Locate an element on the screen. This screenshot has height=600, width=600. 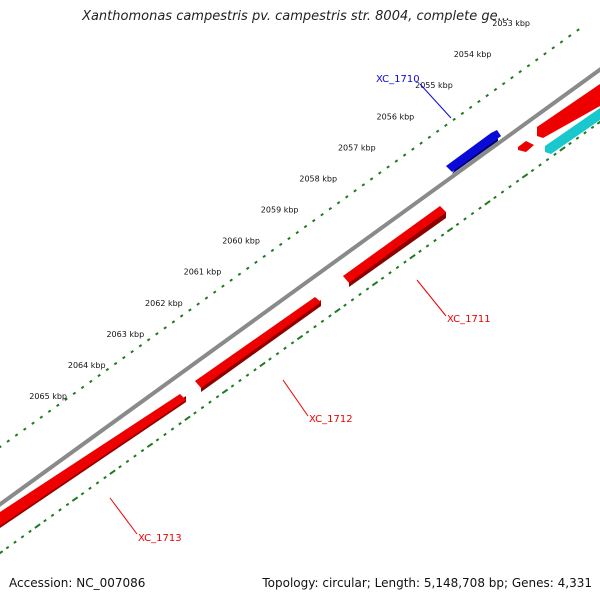
gene-xc-1710: XC_1710 is located at coordinates (438, 124).